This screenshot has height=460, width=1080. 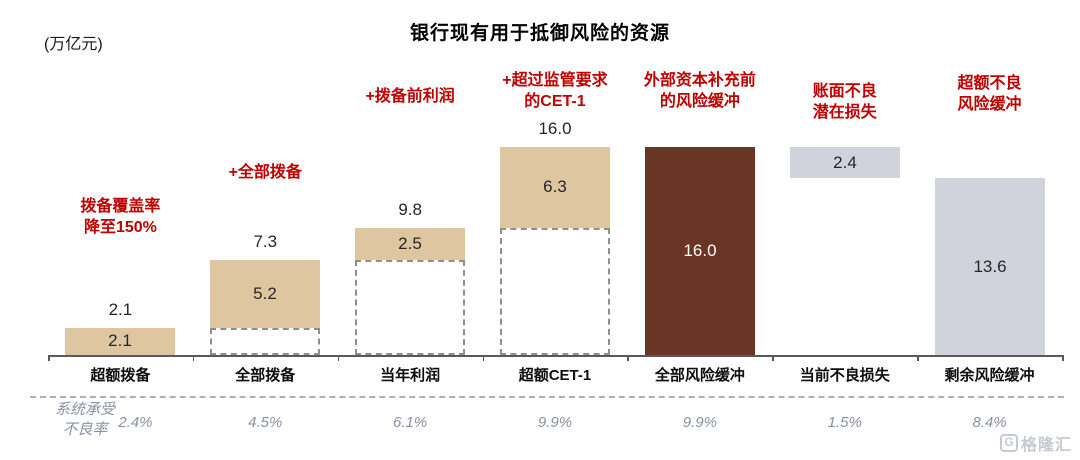 I want to click on bar-value-label: 2.4, so click(x=845, y=162).